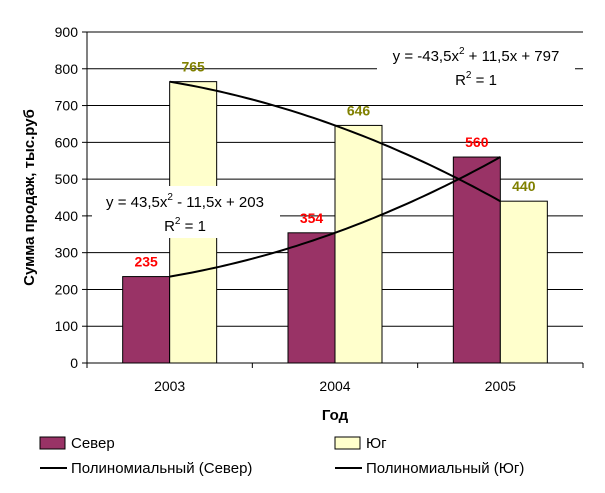 The image size is (605, 493). Describe the element at coordinates (67, 289) in the screenshot. I see `y-tick-label: 200` at that location.